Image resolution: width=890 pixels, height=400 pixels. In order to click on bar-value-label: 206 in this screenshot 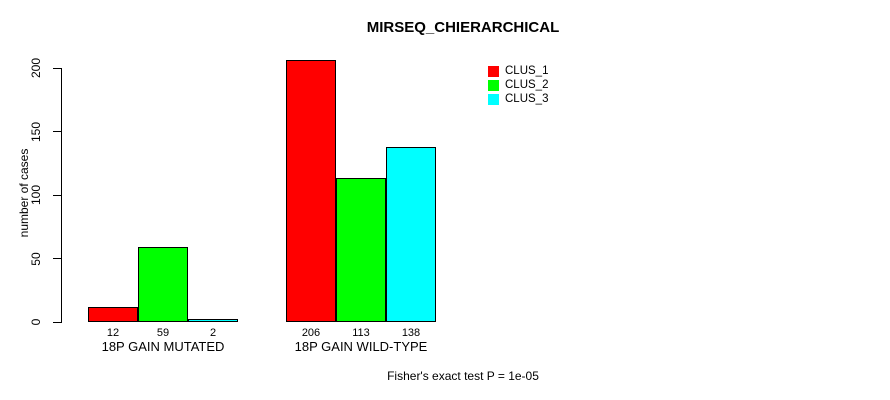, I will do `click(311, 333)`.